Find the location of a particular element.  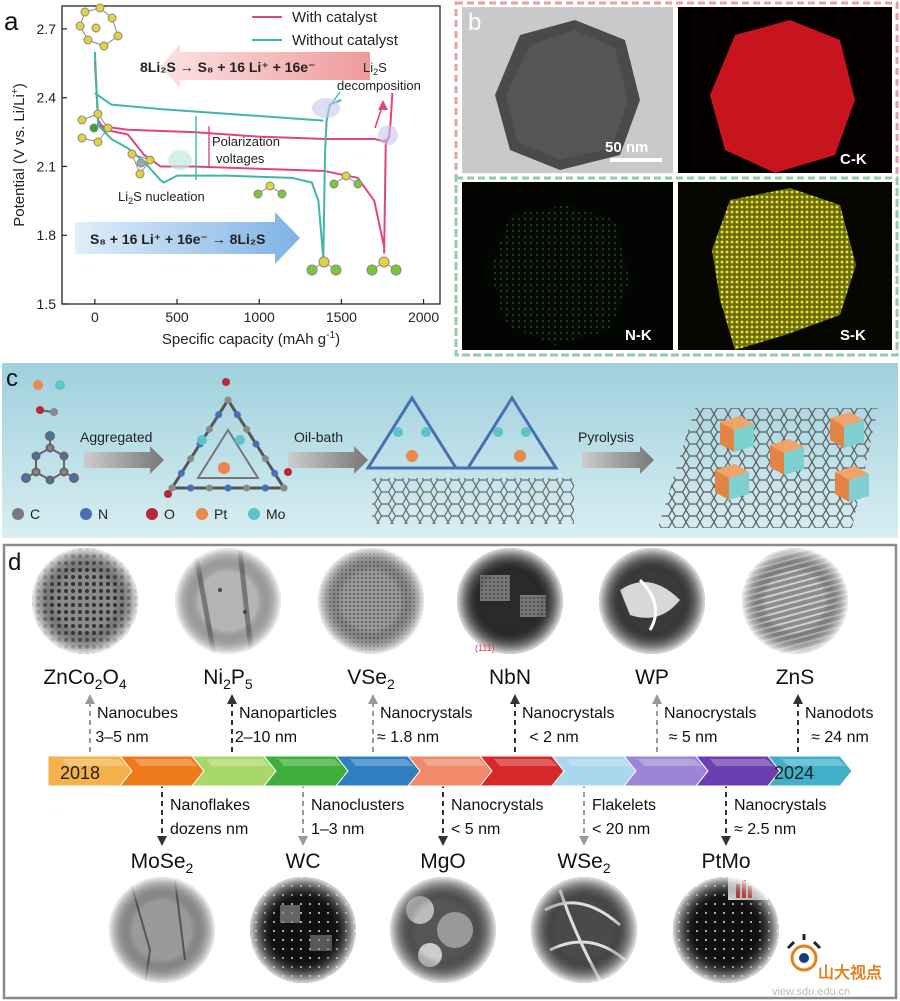

legend-atom-pt-icon is located at coordinates (202, 514).